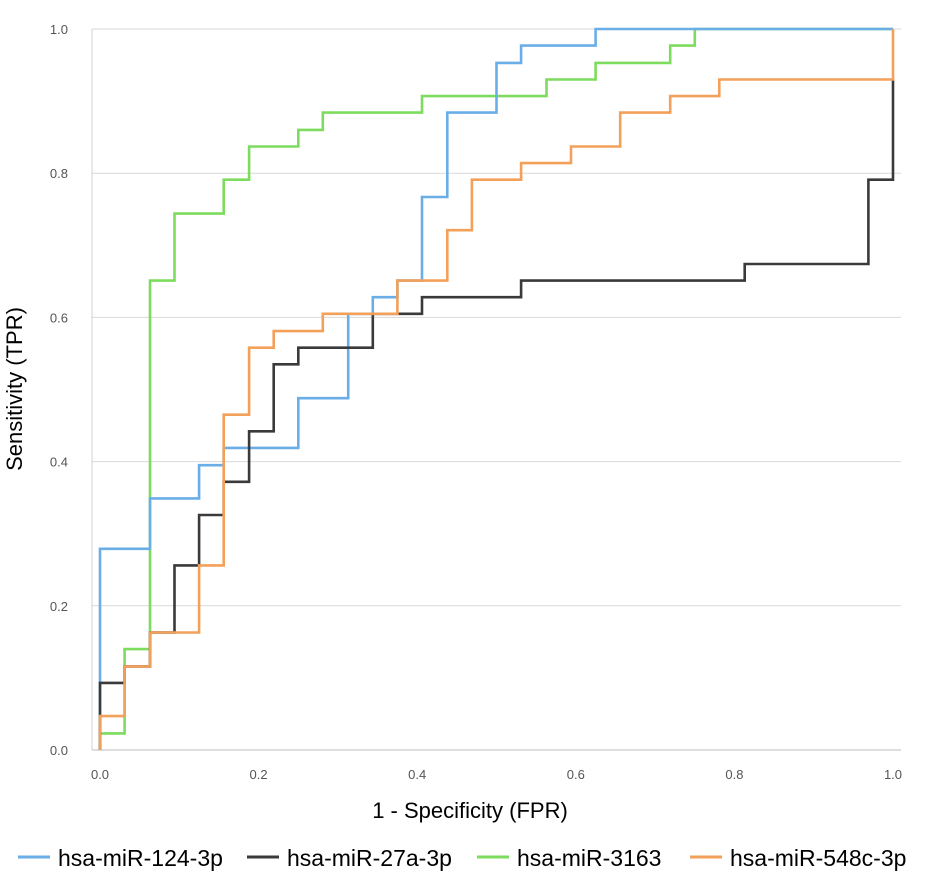 This screenshot has width=931, height=880. I want to click on x-tick-label: 0.4, so click(417, 774).